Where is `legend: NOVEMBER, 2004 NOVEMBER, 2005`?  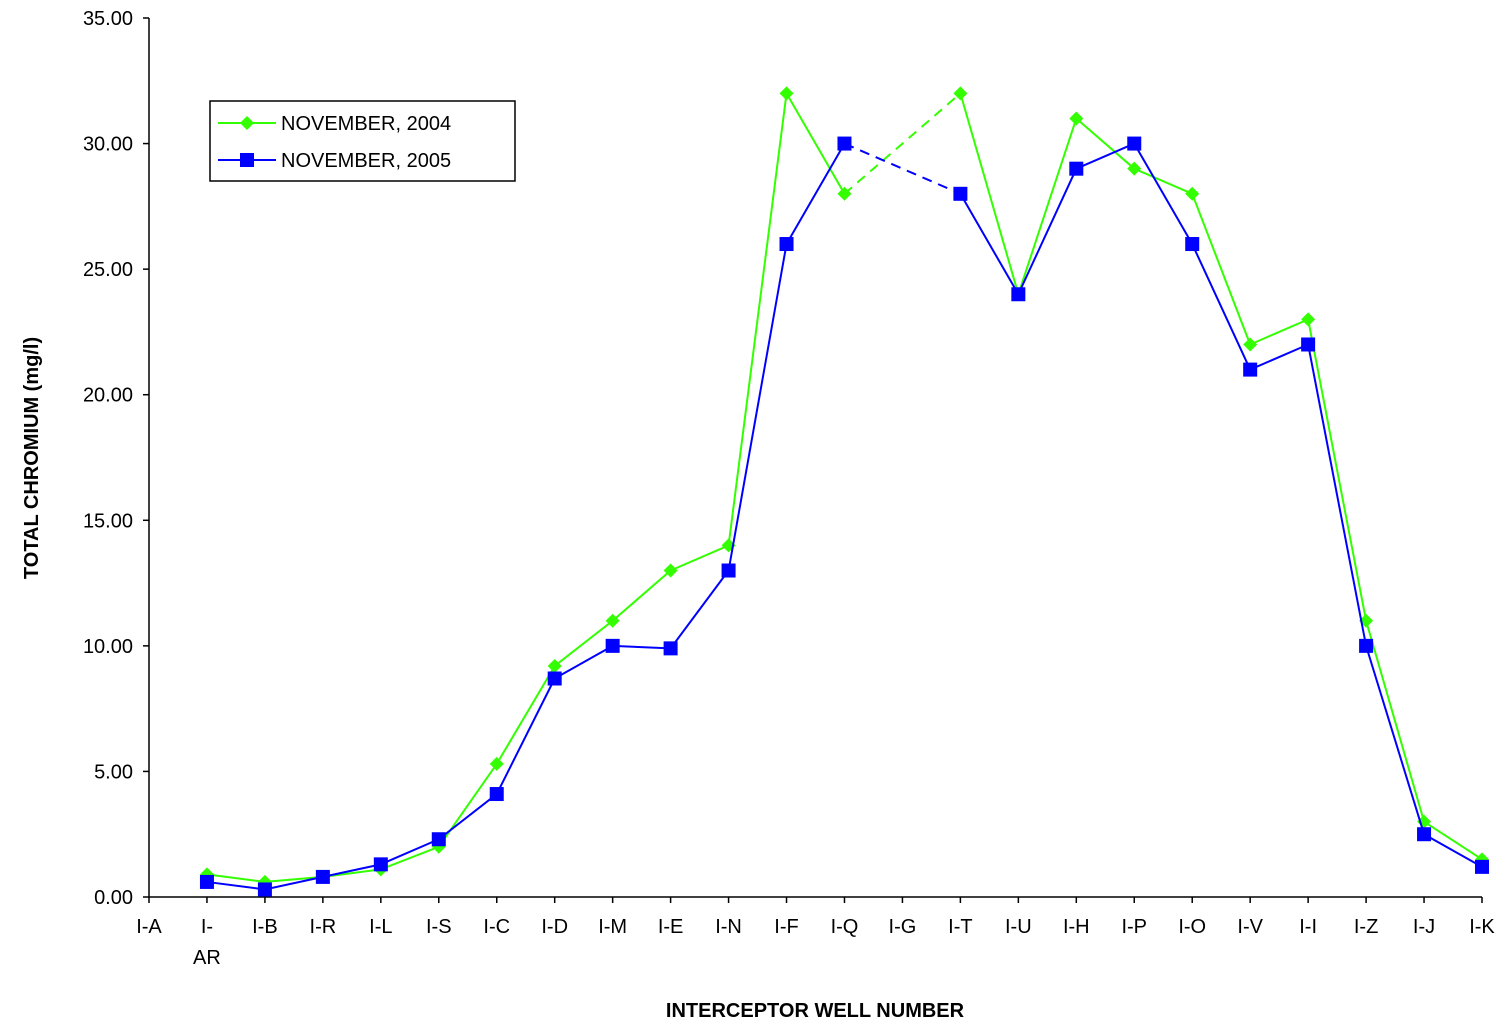
legend: NOVEMBER, 2004 NOVEMBER, 2005 is located at coordinates (362, 141).